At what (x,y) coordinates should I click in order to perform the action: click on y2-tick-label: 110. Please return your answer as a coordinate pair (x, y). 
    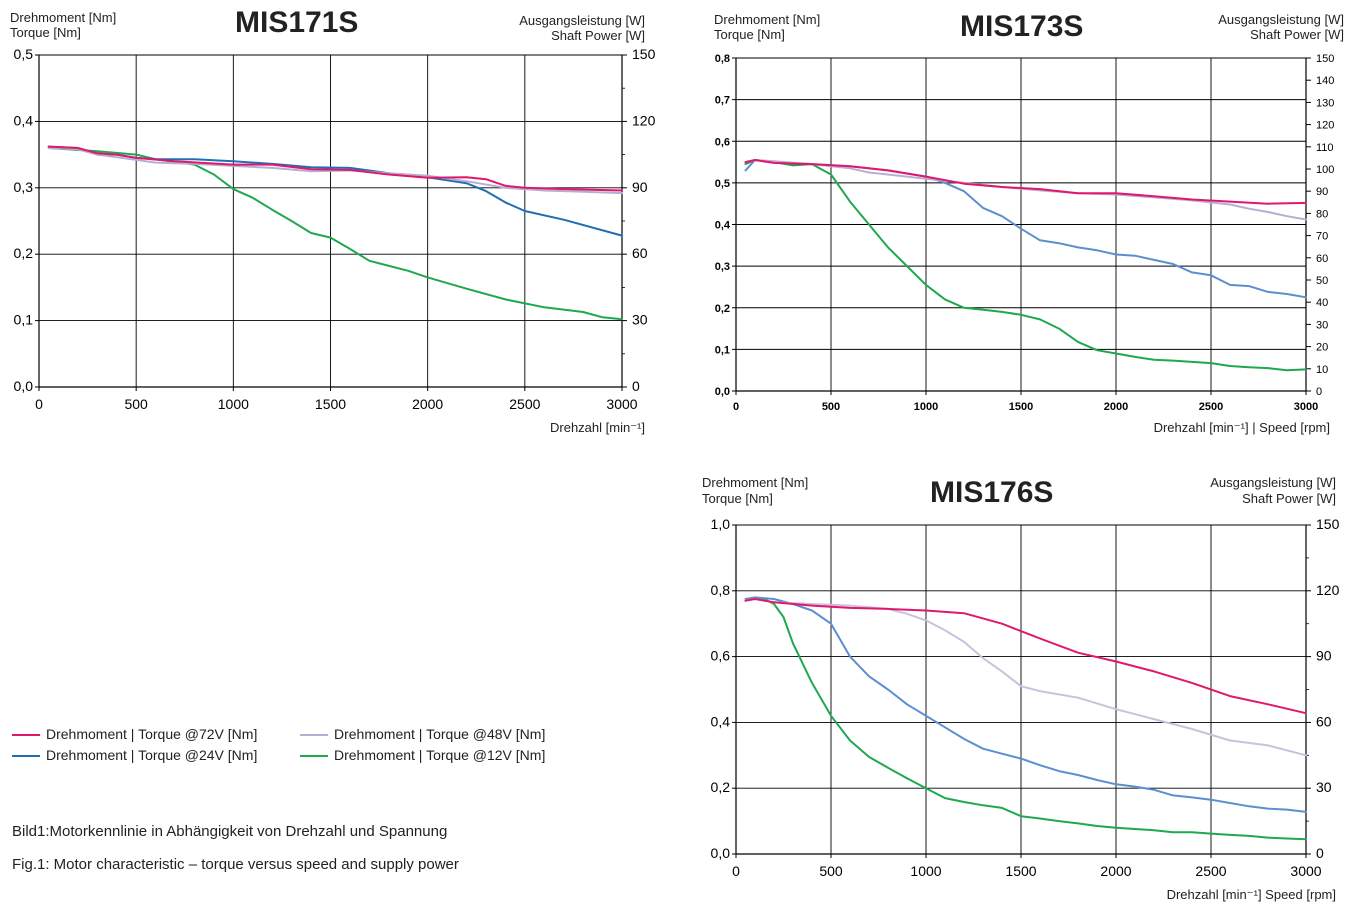
    Looking at the image, I should click on (1325, 148).